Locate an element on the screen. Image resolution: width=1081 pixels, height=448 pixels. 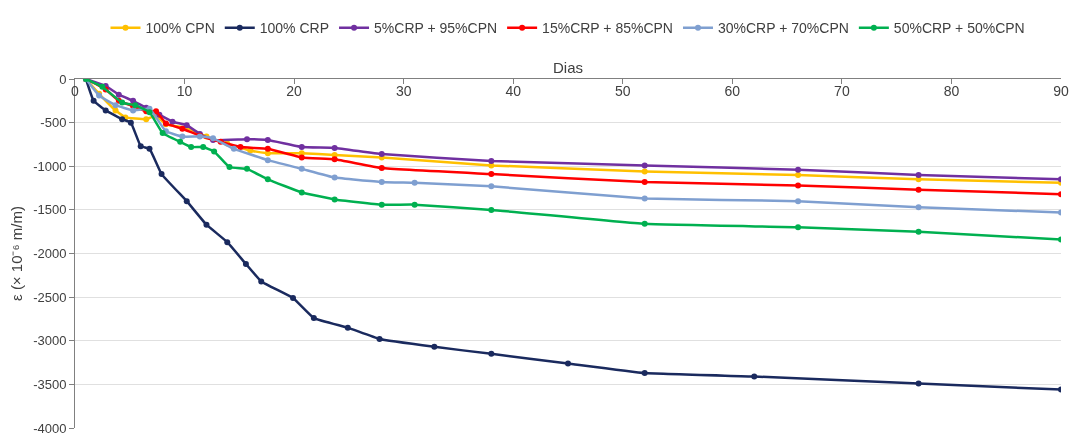
y-tick-label: -3000 is located at coordinates (50, 341).